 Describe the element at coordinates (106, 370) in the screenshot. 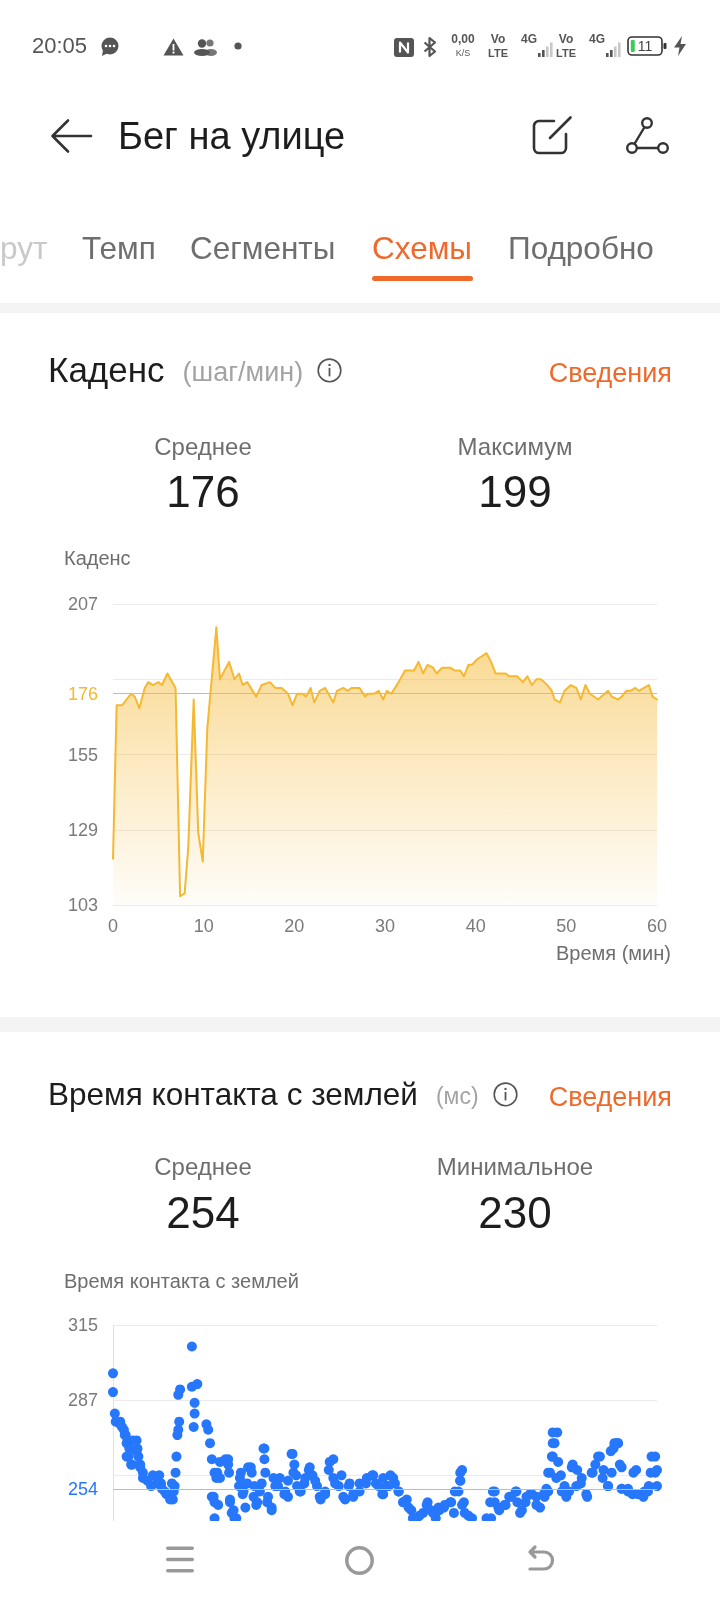

I see `chart-title: Каденс` at that location.